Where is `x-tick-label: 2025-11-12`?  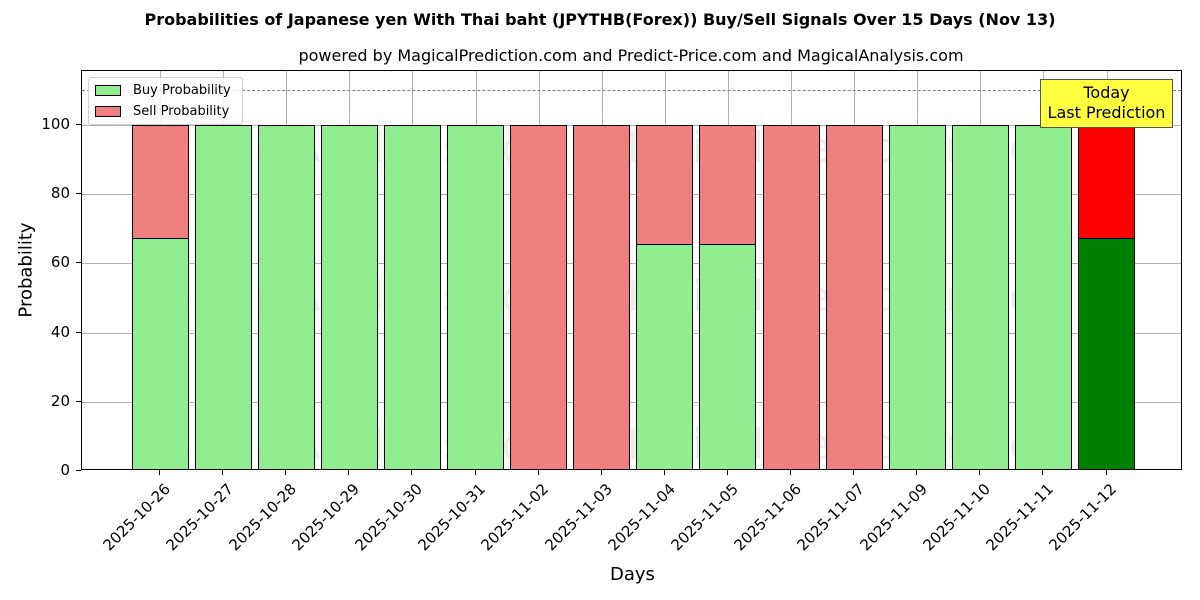
x-tick-label: 2025-11-12 is located at coordinates (1083, 517).